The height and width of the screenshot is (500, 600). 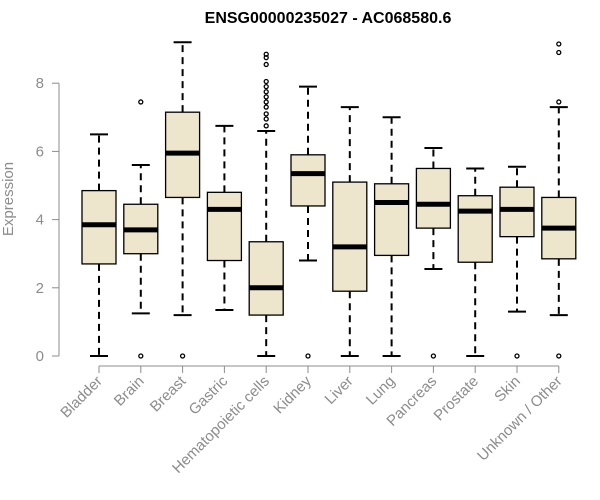 I want to click on x-tick-label: Breast, so click(x=168, y=393).